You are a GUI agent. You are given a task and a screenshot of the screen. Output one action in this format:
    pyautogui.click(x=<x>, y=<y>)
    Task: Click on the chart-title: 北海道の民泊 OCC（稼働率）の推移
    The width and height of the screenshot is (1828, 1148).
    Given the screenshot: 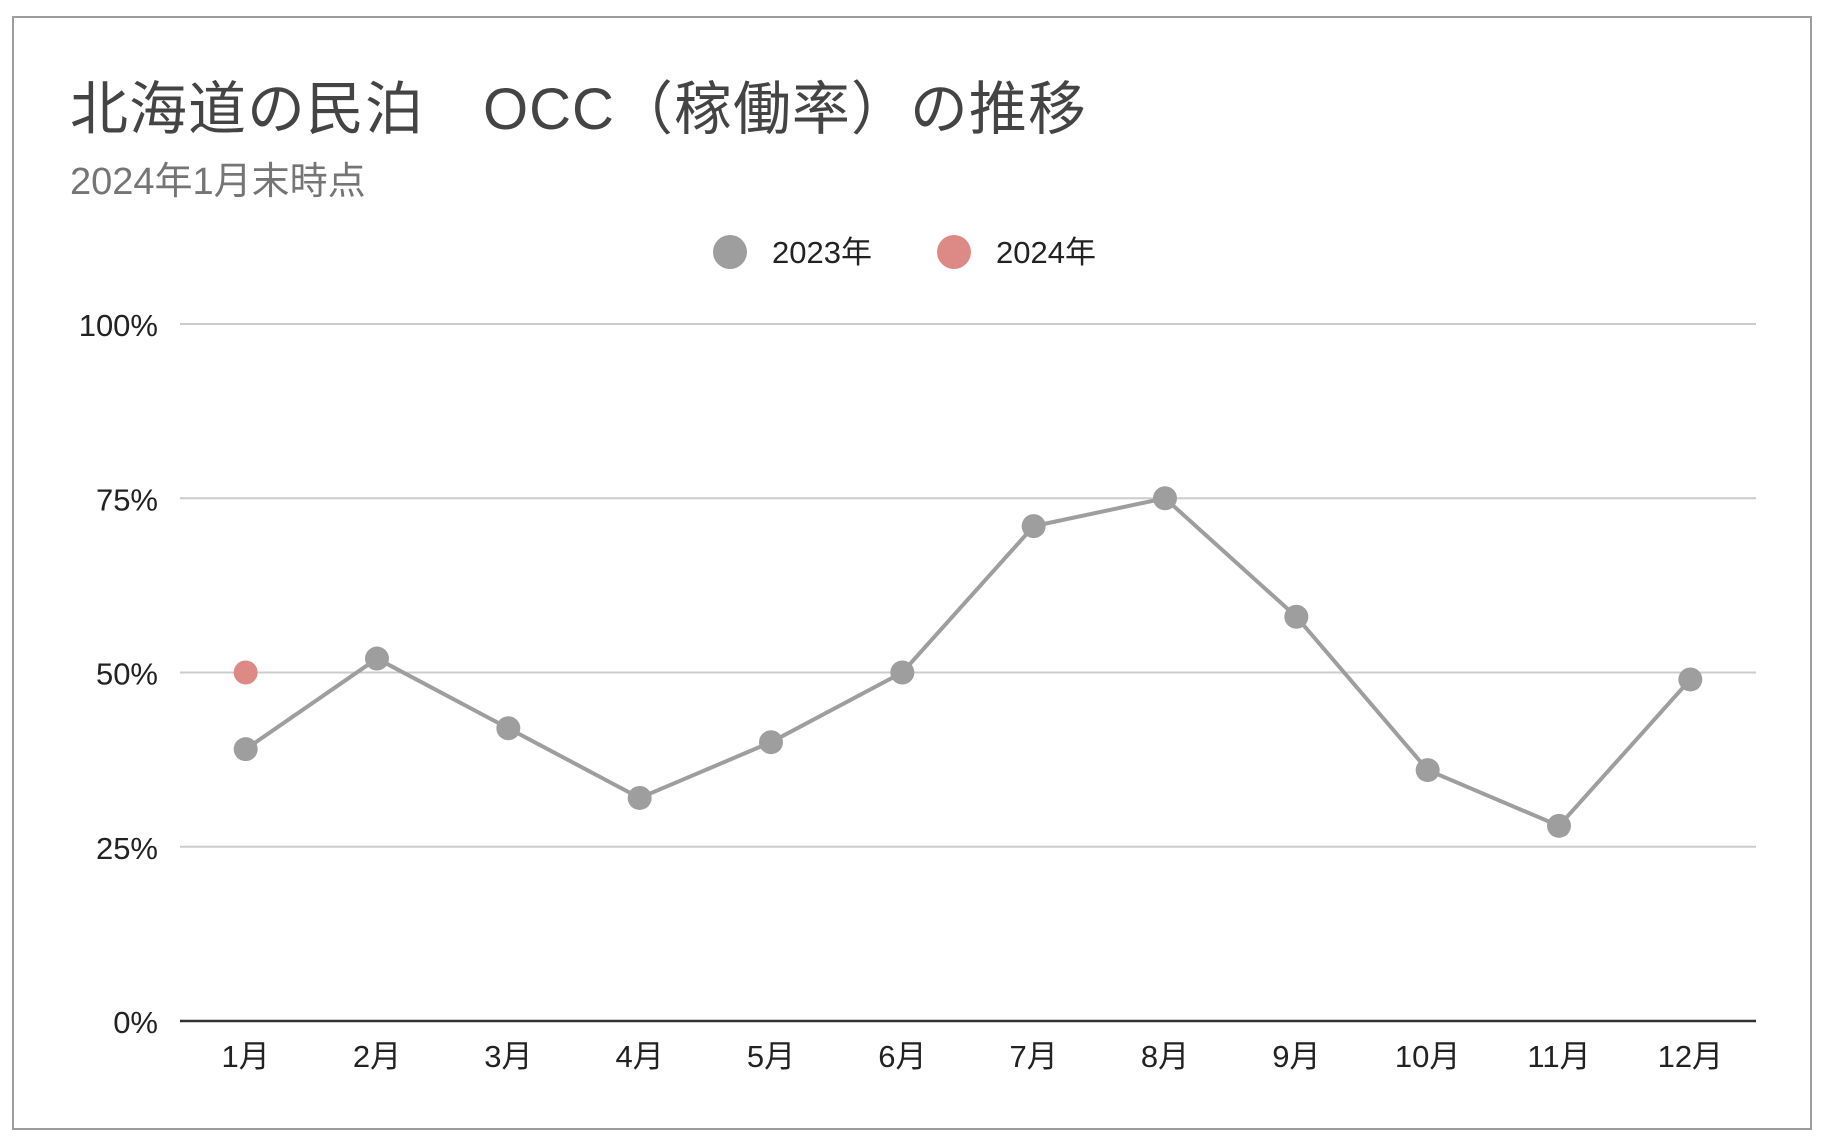 What is the action you would take?
    pyautogui.click(x=578, y=109)
    